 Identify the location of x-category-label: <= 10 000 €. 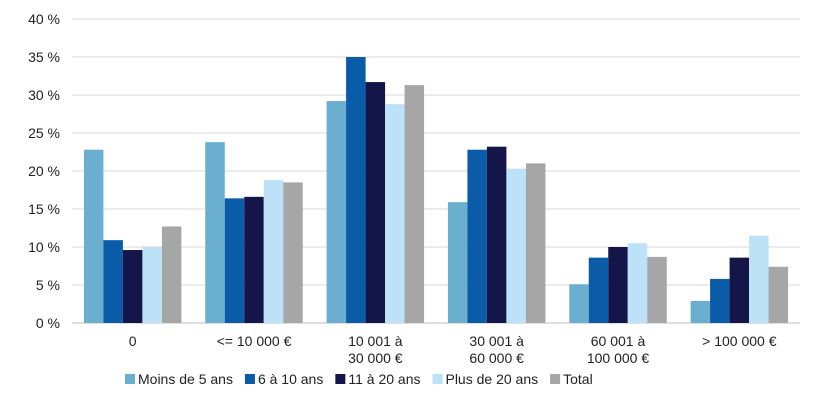
(254, 341).